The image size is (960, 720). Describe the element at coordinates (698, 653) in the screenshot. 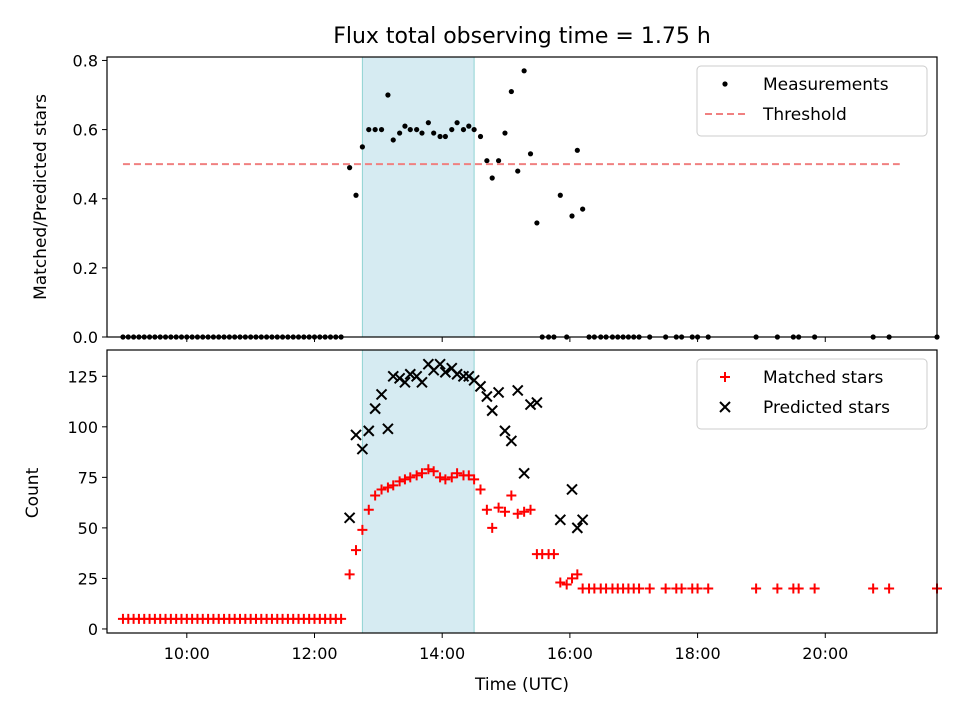

I see `x-tick-label: 18:00` at that location.